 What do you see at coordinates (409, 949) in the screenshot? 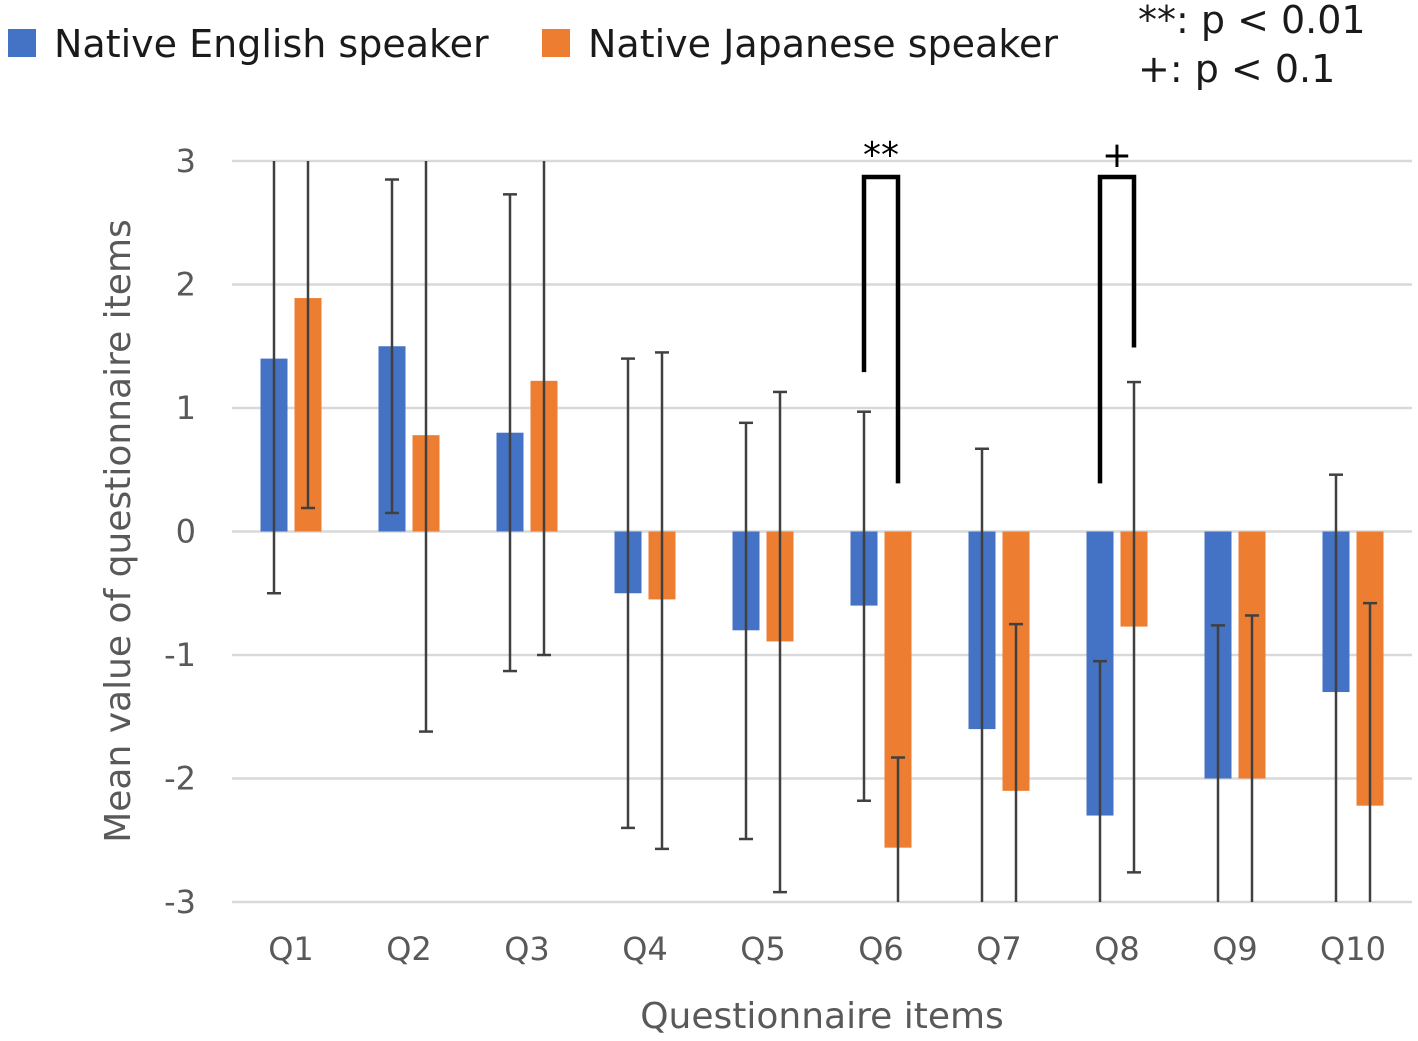
I see `x-tick-label: Q2` at bounding box center [409, 949].